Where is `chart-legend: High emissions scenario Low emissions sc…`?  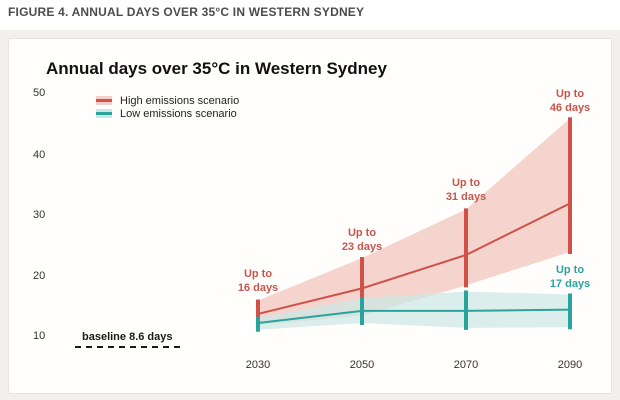 chart-legend: High emissions scenario Low emissions sc… is located at coordinates (167, 107).